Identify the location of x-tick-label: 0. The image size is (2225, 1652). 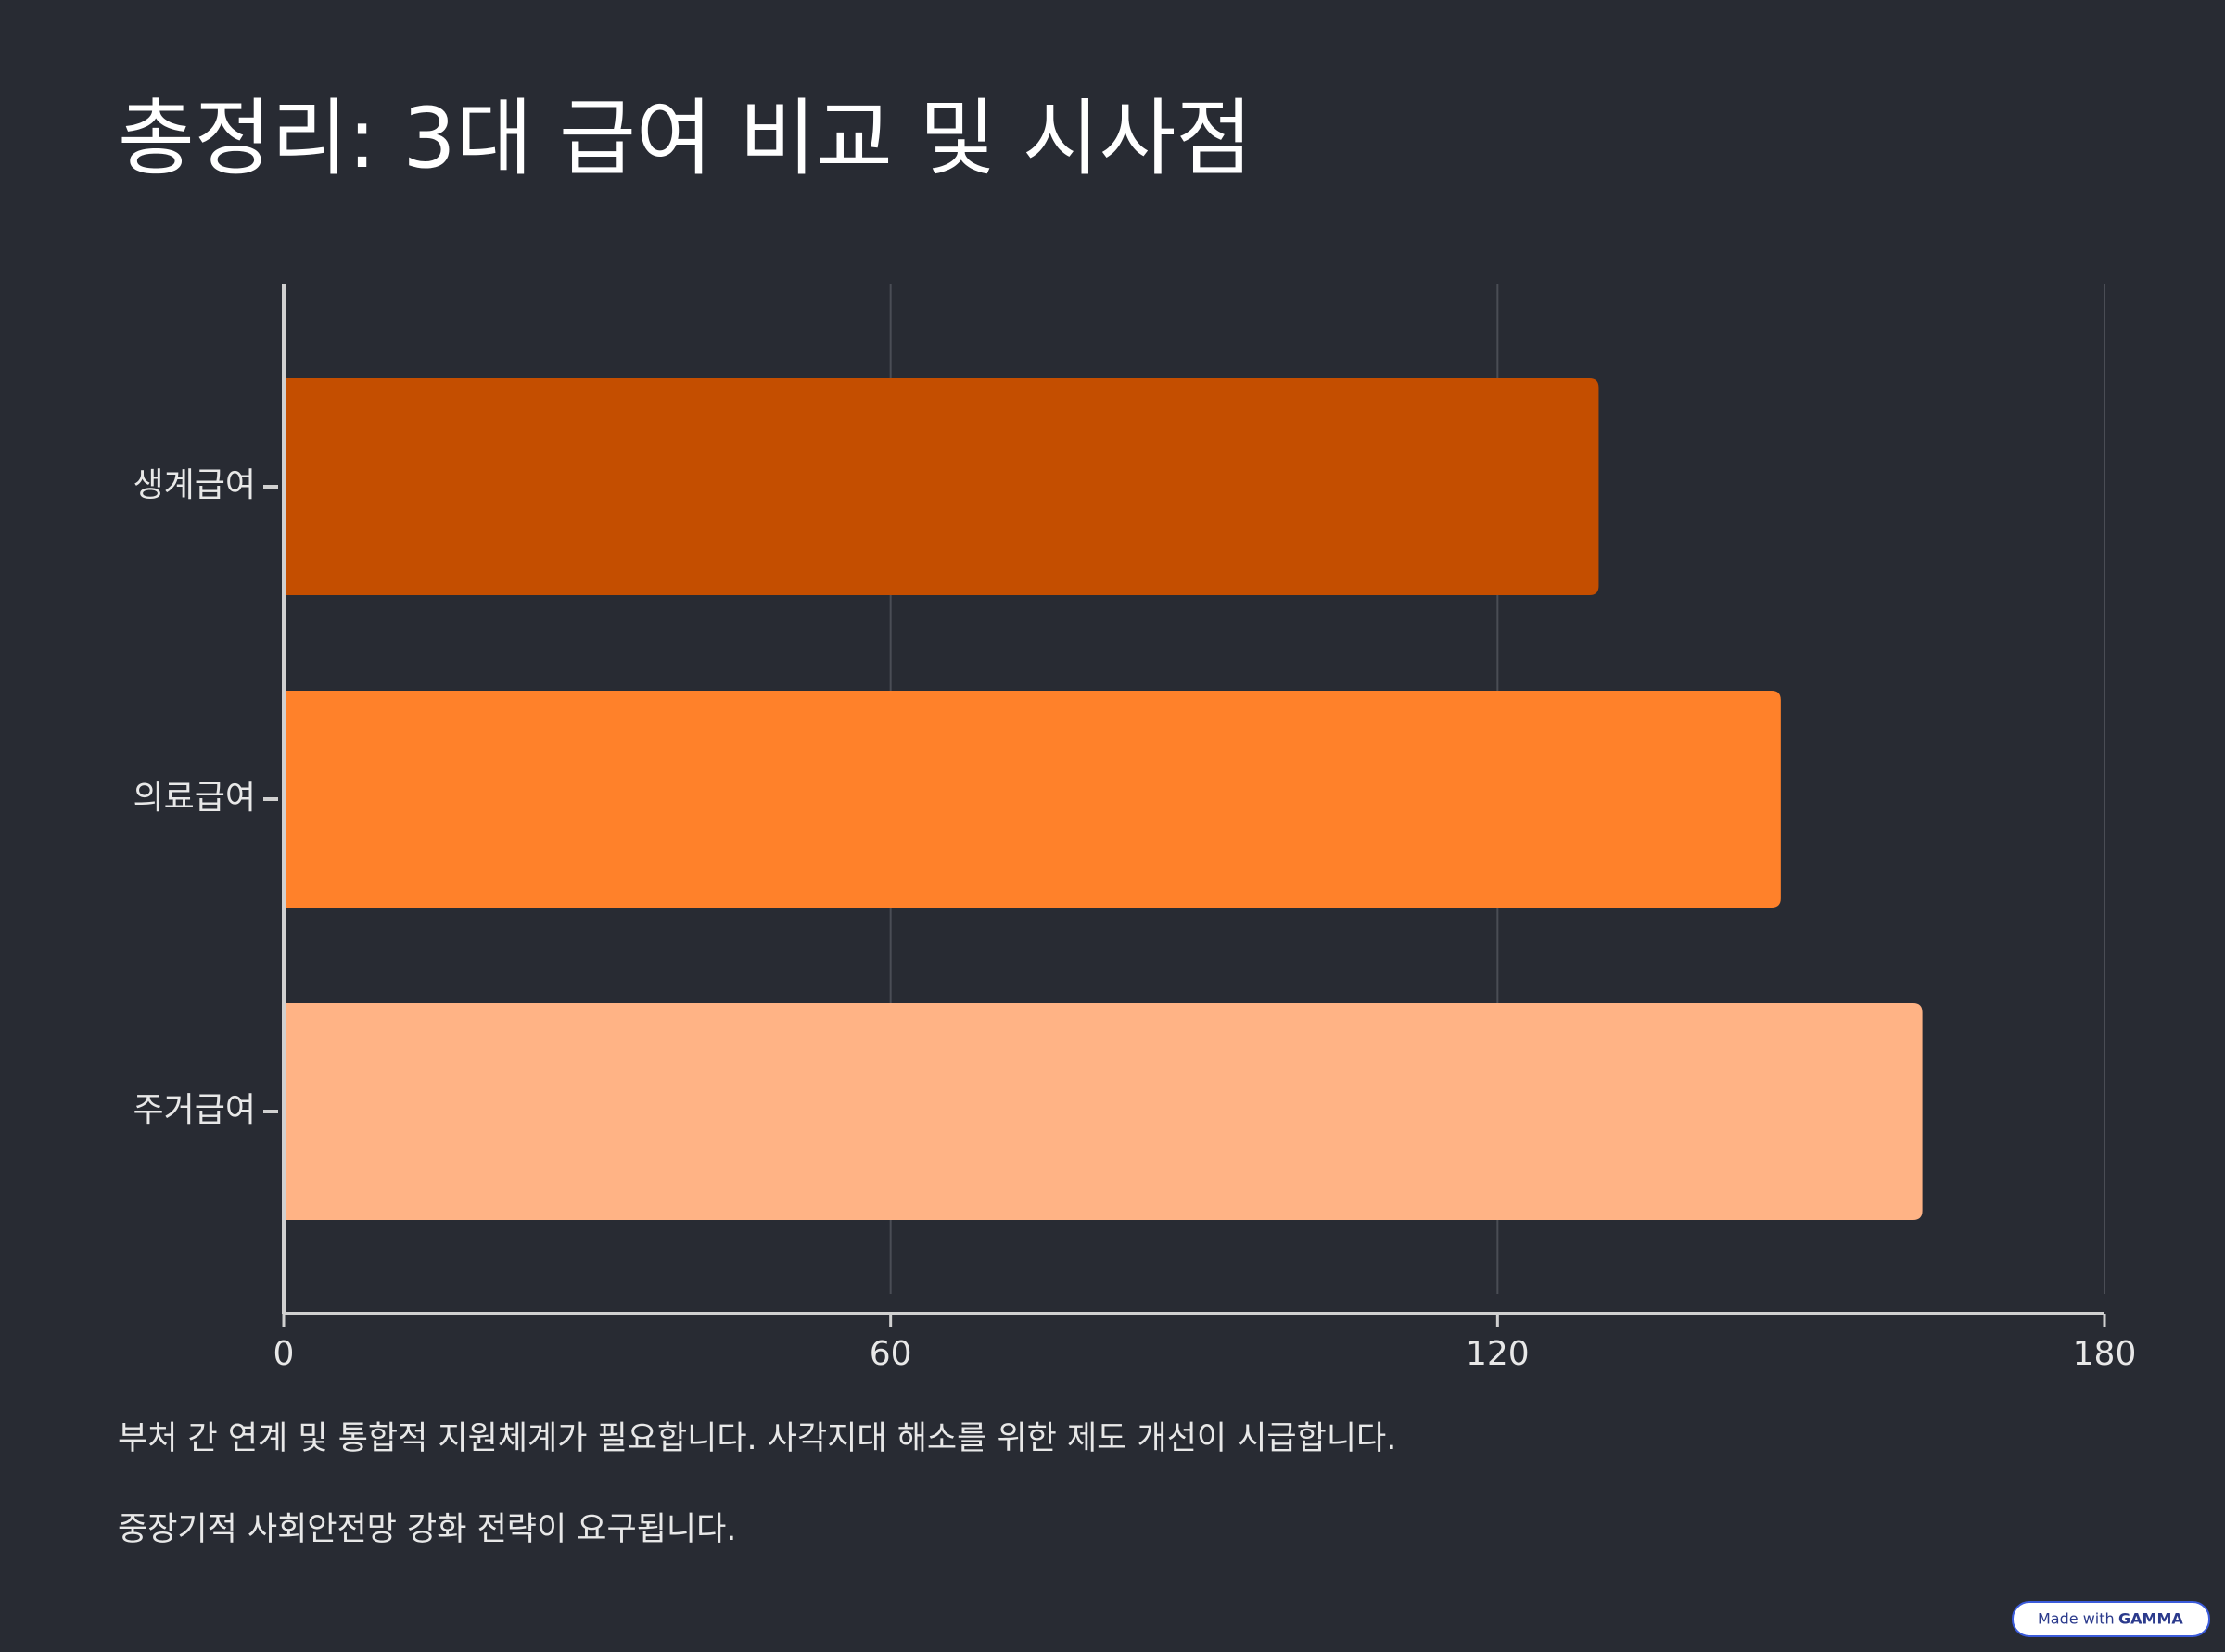
(284, 1354).